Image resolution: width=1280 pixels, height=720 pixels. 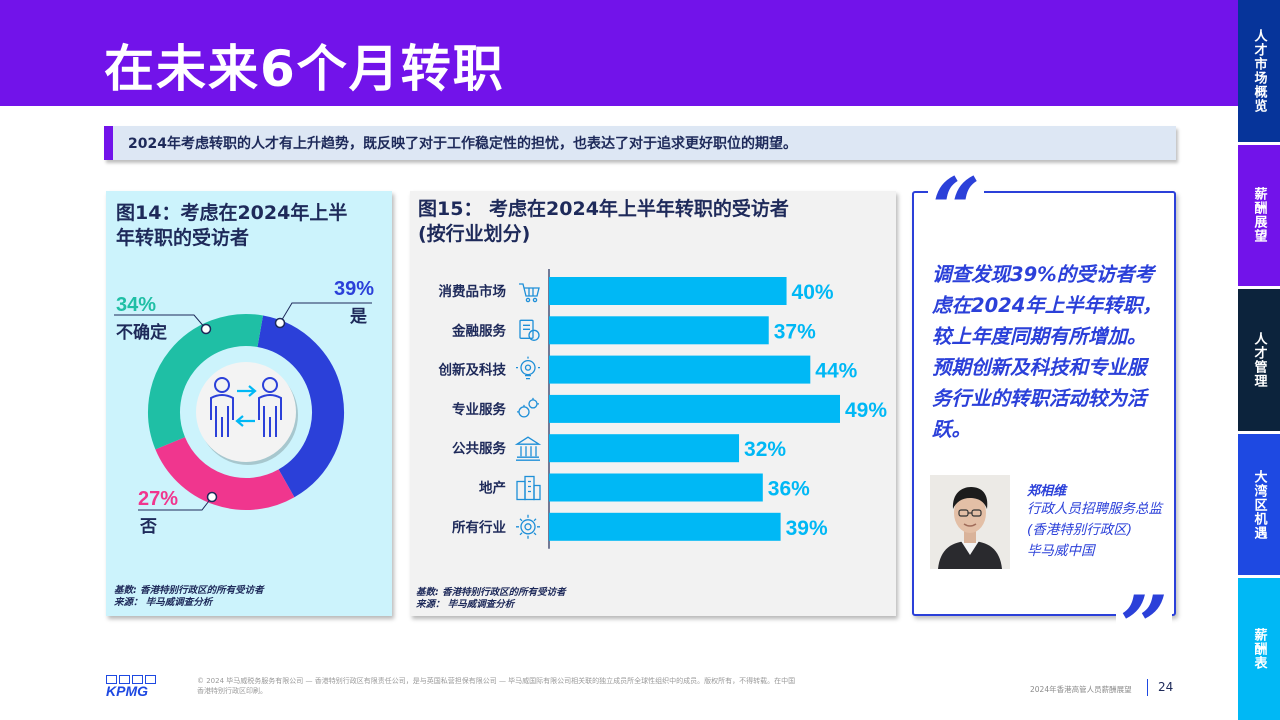 I want to click on figure14-title-line1: 图14：考虑在2024年上半, so click(x=232, y=213).